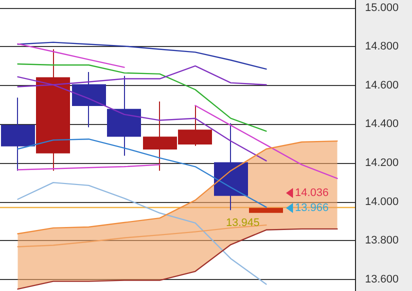 The width and height of the screenshot is (412, 291). I want to click on y-tick-label: 14.800, so click(382, 46).